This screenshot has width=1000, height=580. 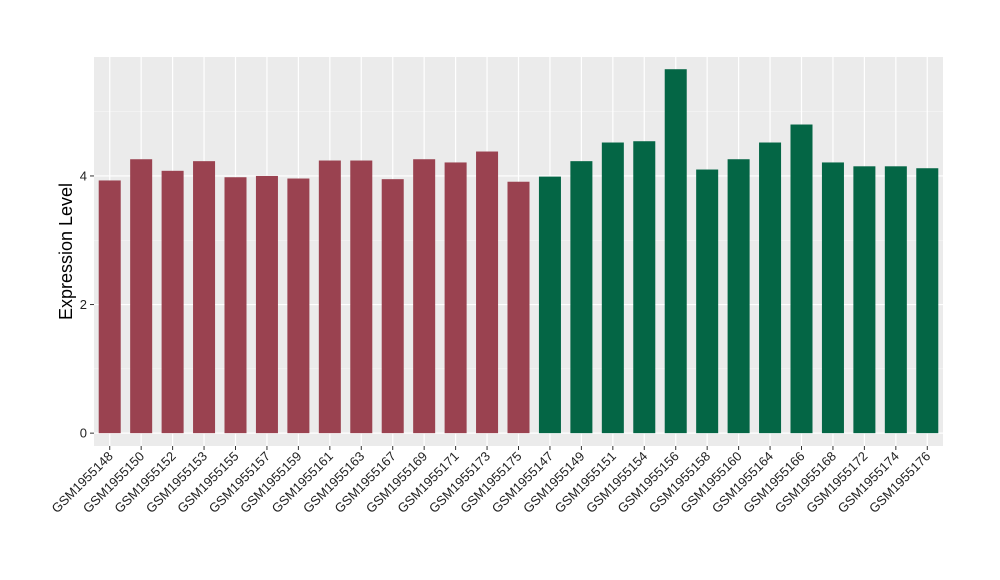 I want to click on y-axis-title: Expression Level, so click(x=66, y=251).